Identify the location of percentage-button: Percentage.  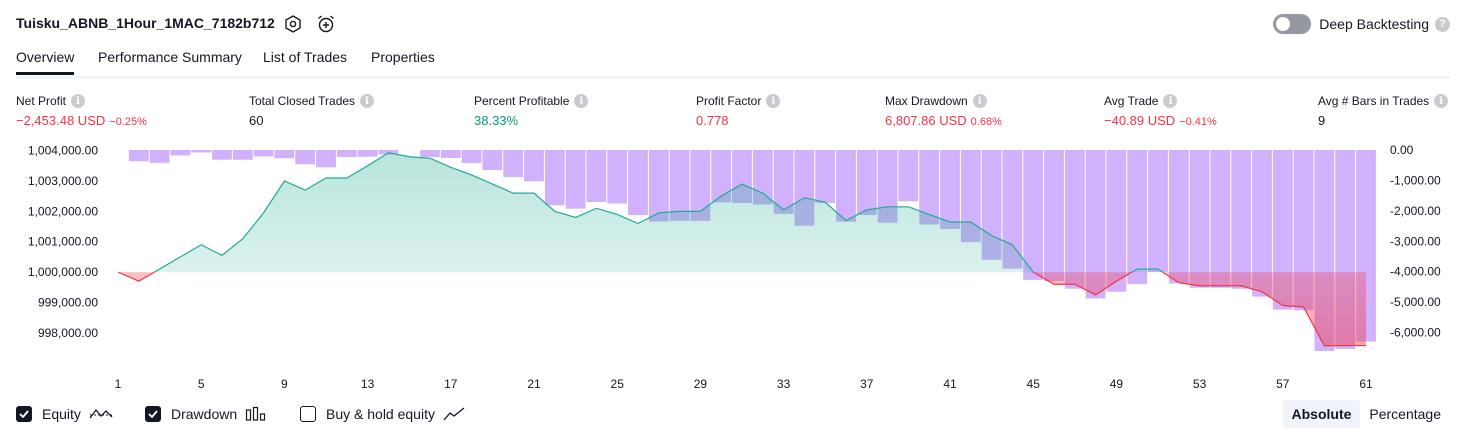
(1405, 414).